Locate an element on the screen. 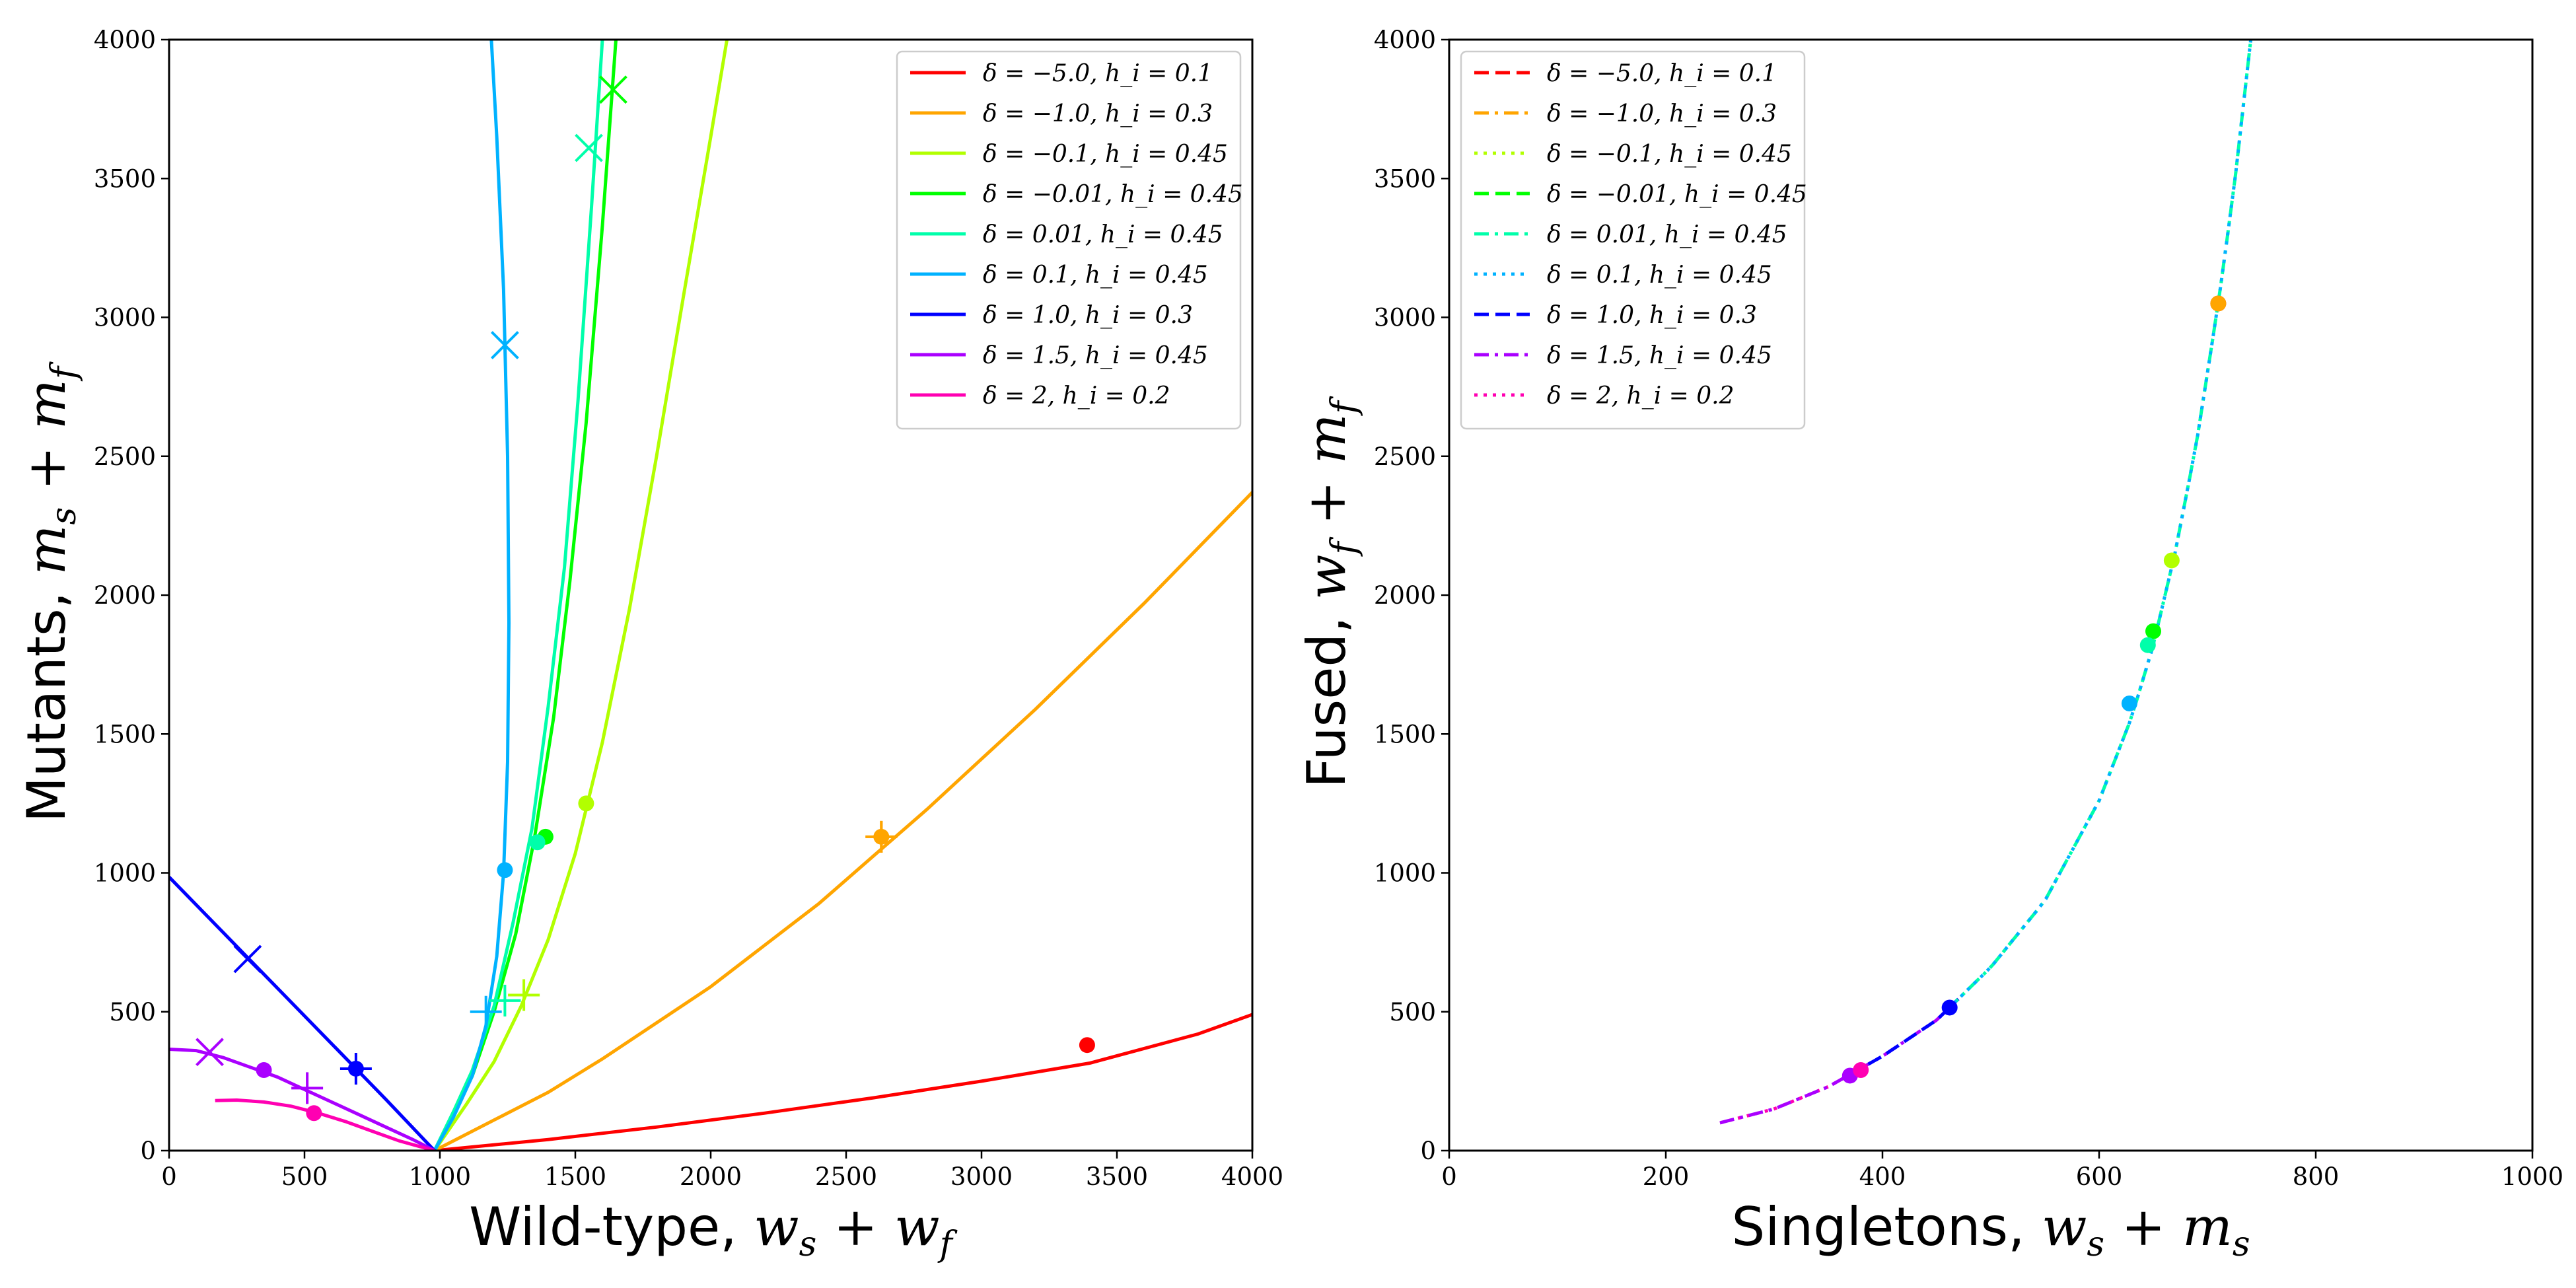 The width and height of the screenshot is (2576, 1288). left-y-tick-label: 0 is located at coordinates (148, 1151).